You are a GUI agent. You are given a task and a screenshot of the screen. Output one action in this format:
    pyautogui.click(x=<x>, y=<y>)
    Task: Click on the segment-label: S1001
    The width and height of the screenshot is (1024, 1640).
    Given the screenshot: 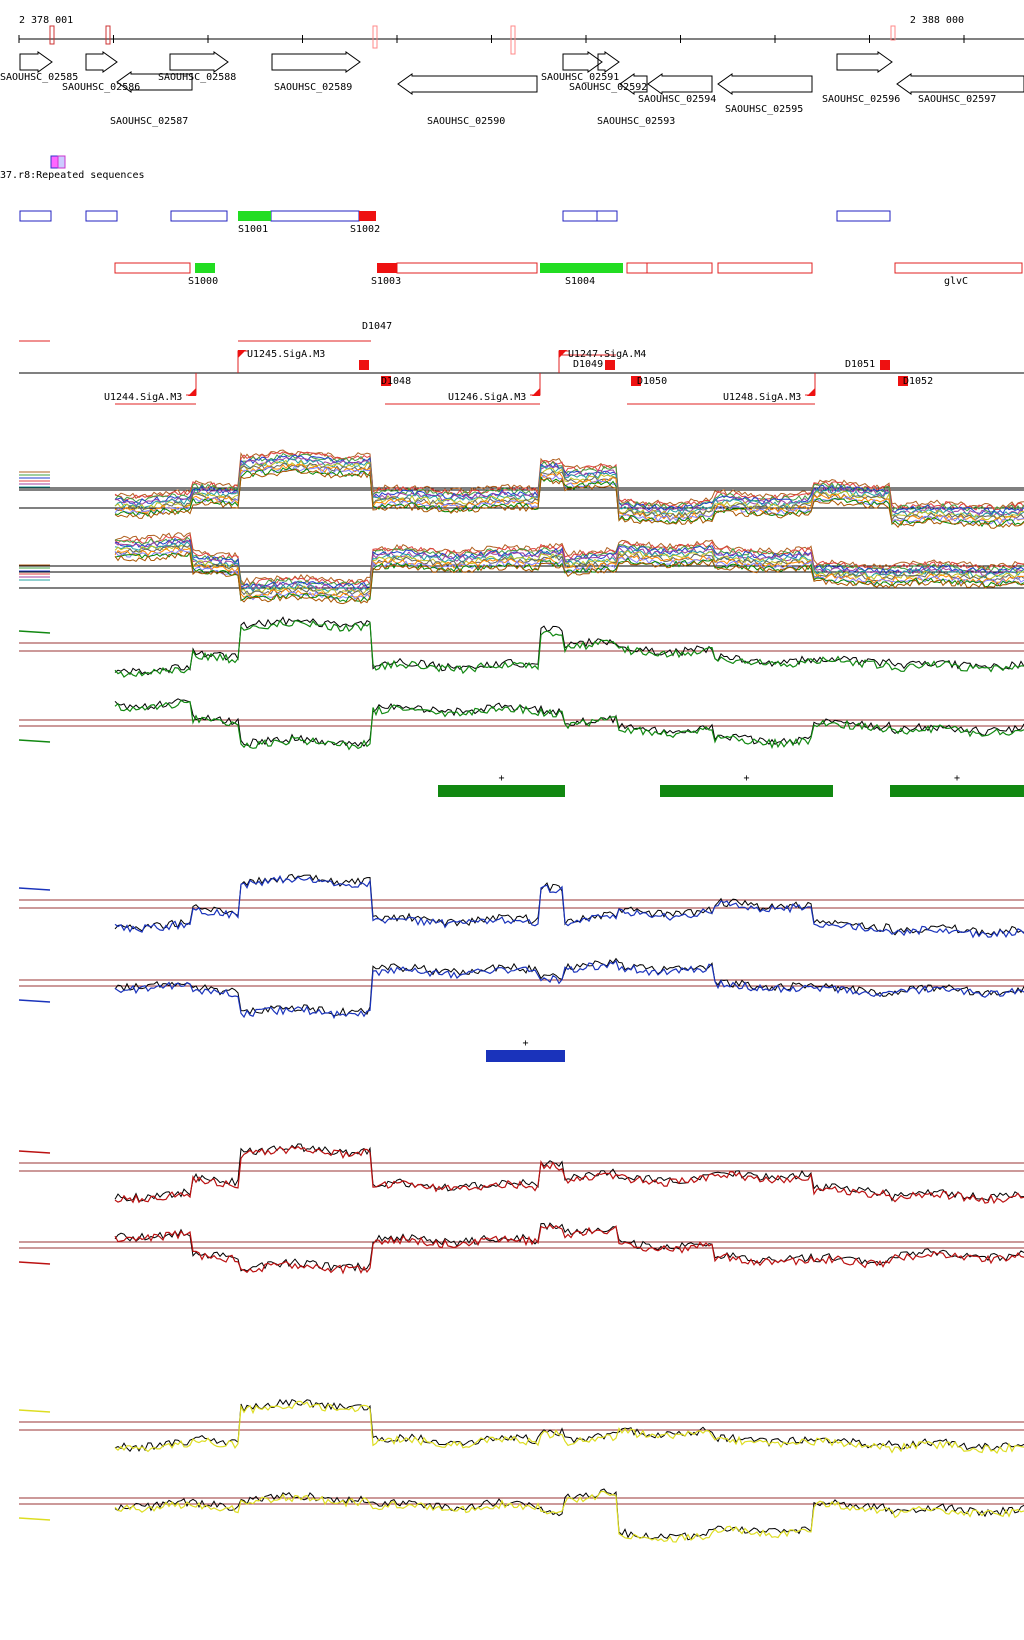 What is the action you would take?
    pyautogui.click(x=253, y=229)
    